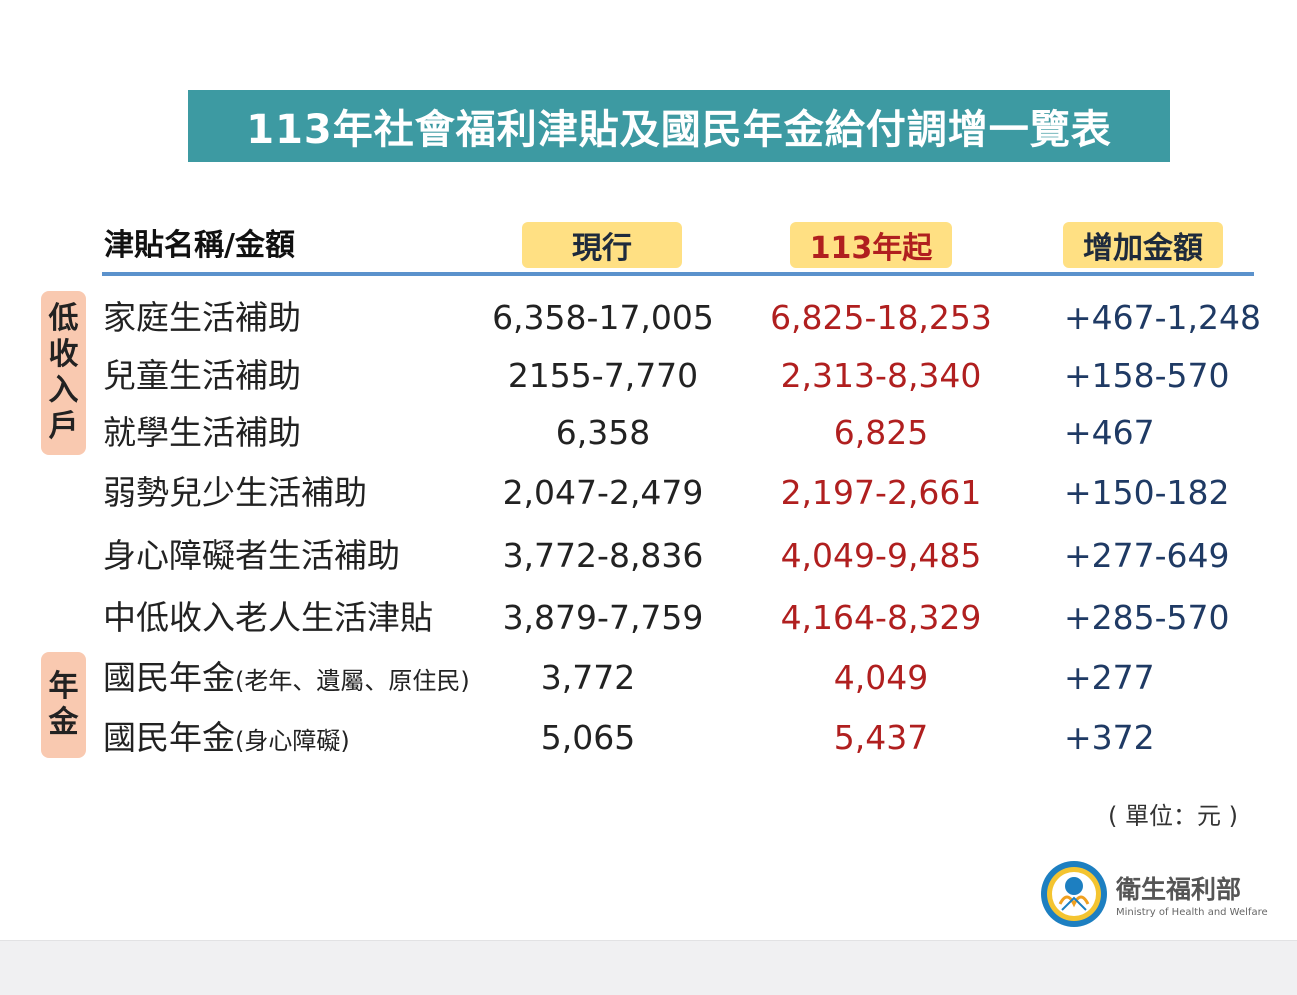 The image size is (1297, 995). Describe the element at coordinates (1147, 492) in the screenshot. I see `row-increase: +150-182` at that location.